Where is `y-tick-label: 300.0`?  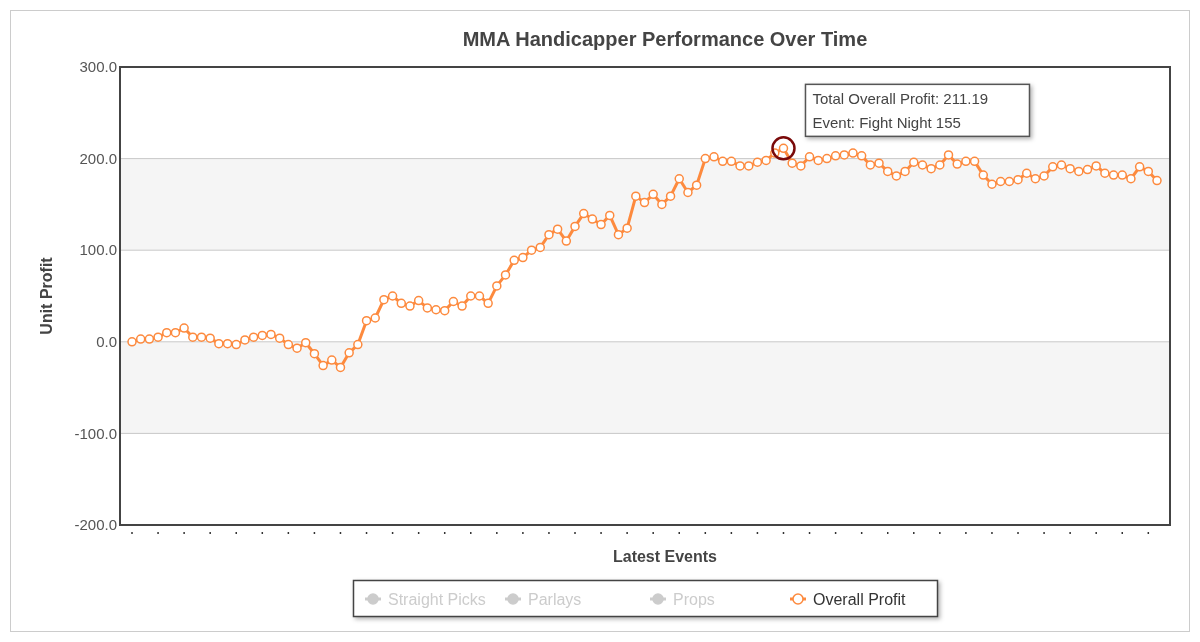 y-tick-label: 300.0 is located at coordinates (98, 67).